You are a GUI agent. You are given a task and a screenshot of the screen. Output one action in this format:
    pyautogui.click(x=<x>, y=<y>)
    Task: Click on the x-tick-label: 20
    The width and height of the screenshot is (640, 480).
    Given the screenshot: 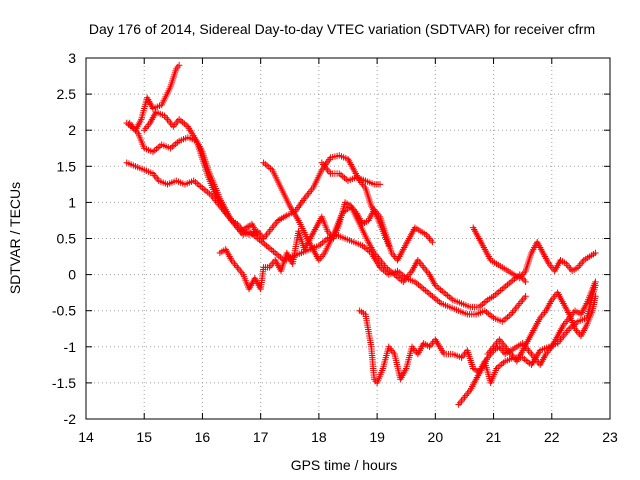 What is the action you would take?
    pyautogui.click(x=436, y=437)
    